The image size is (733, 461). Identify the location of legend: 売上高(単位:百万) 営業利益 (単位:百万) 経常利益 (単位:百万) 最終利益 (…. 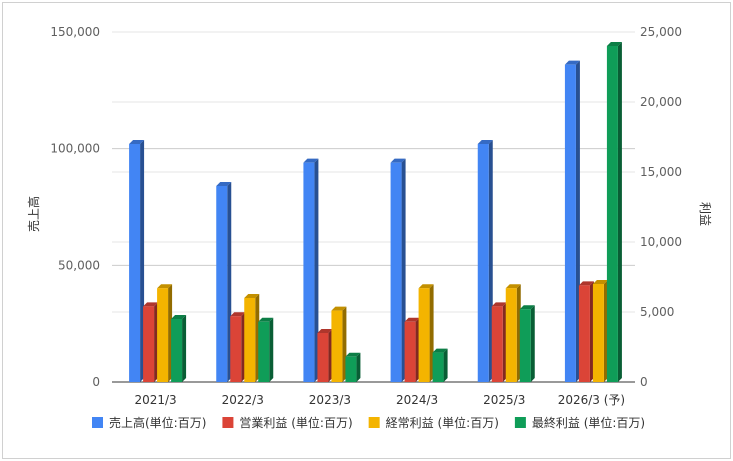
(368, 422).